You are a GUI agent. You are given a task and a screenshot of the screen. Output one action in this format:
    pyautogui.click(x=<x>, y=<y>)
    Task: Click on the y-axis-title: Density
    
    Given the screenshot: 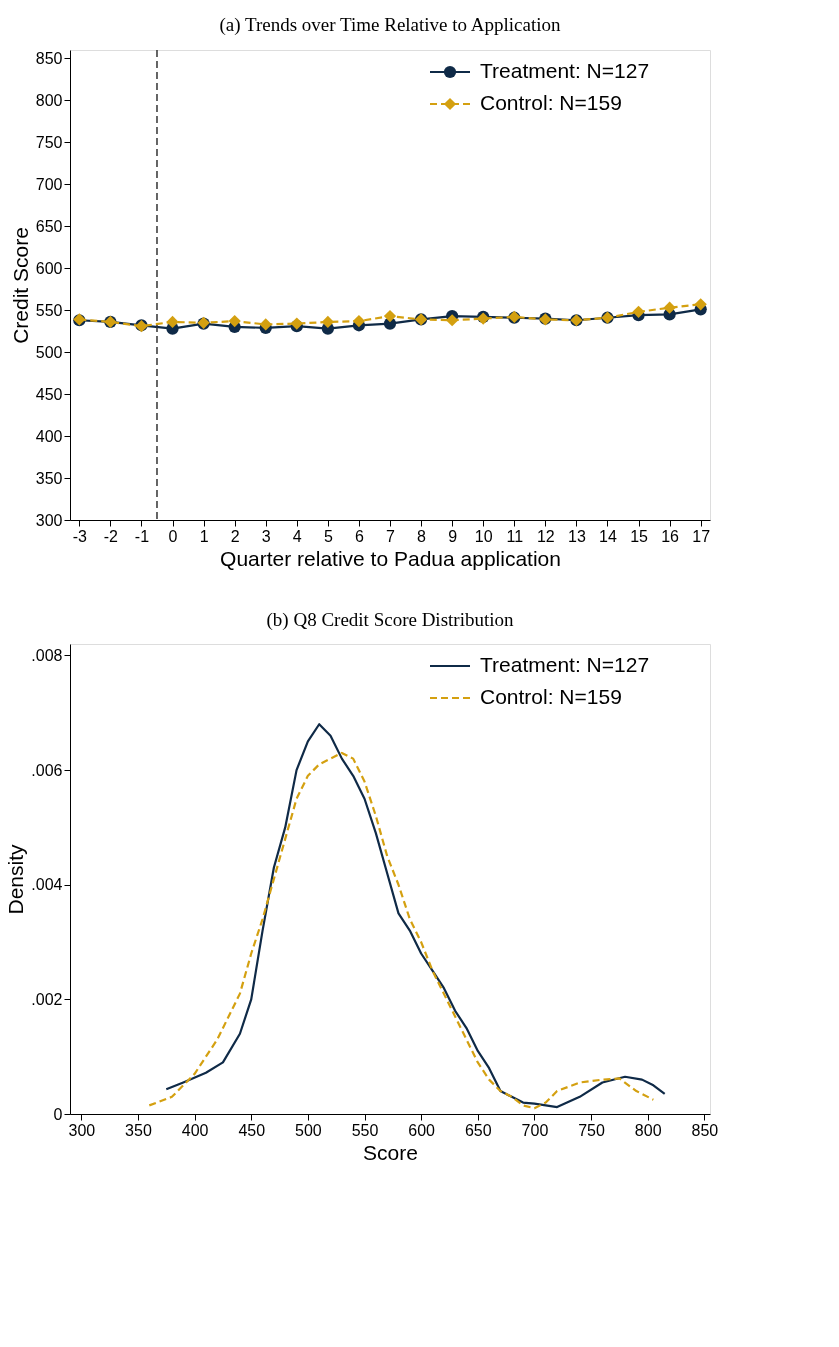 What is the action you would take?
    pyautogui.click(x=16, y=879)
    